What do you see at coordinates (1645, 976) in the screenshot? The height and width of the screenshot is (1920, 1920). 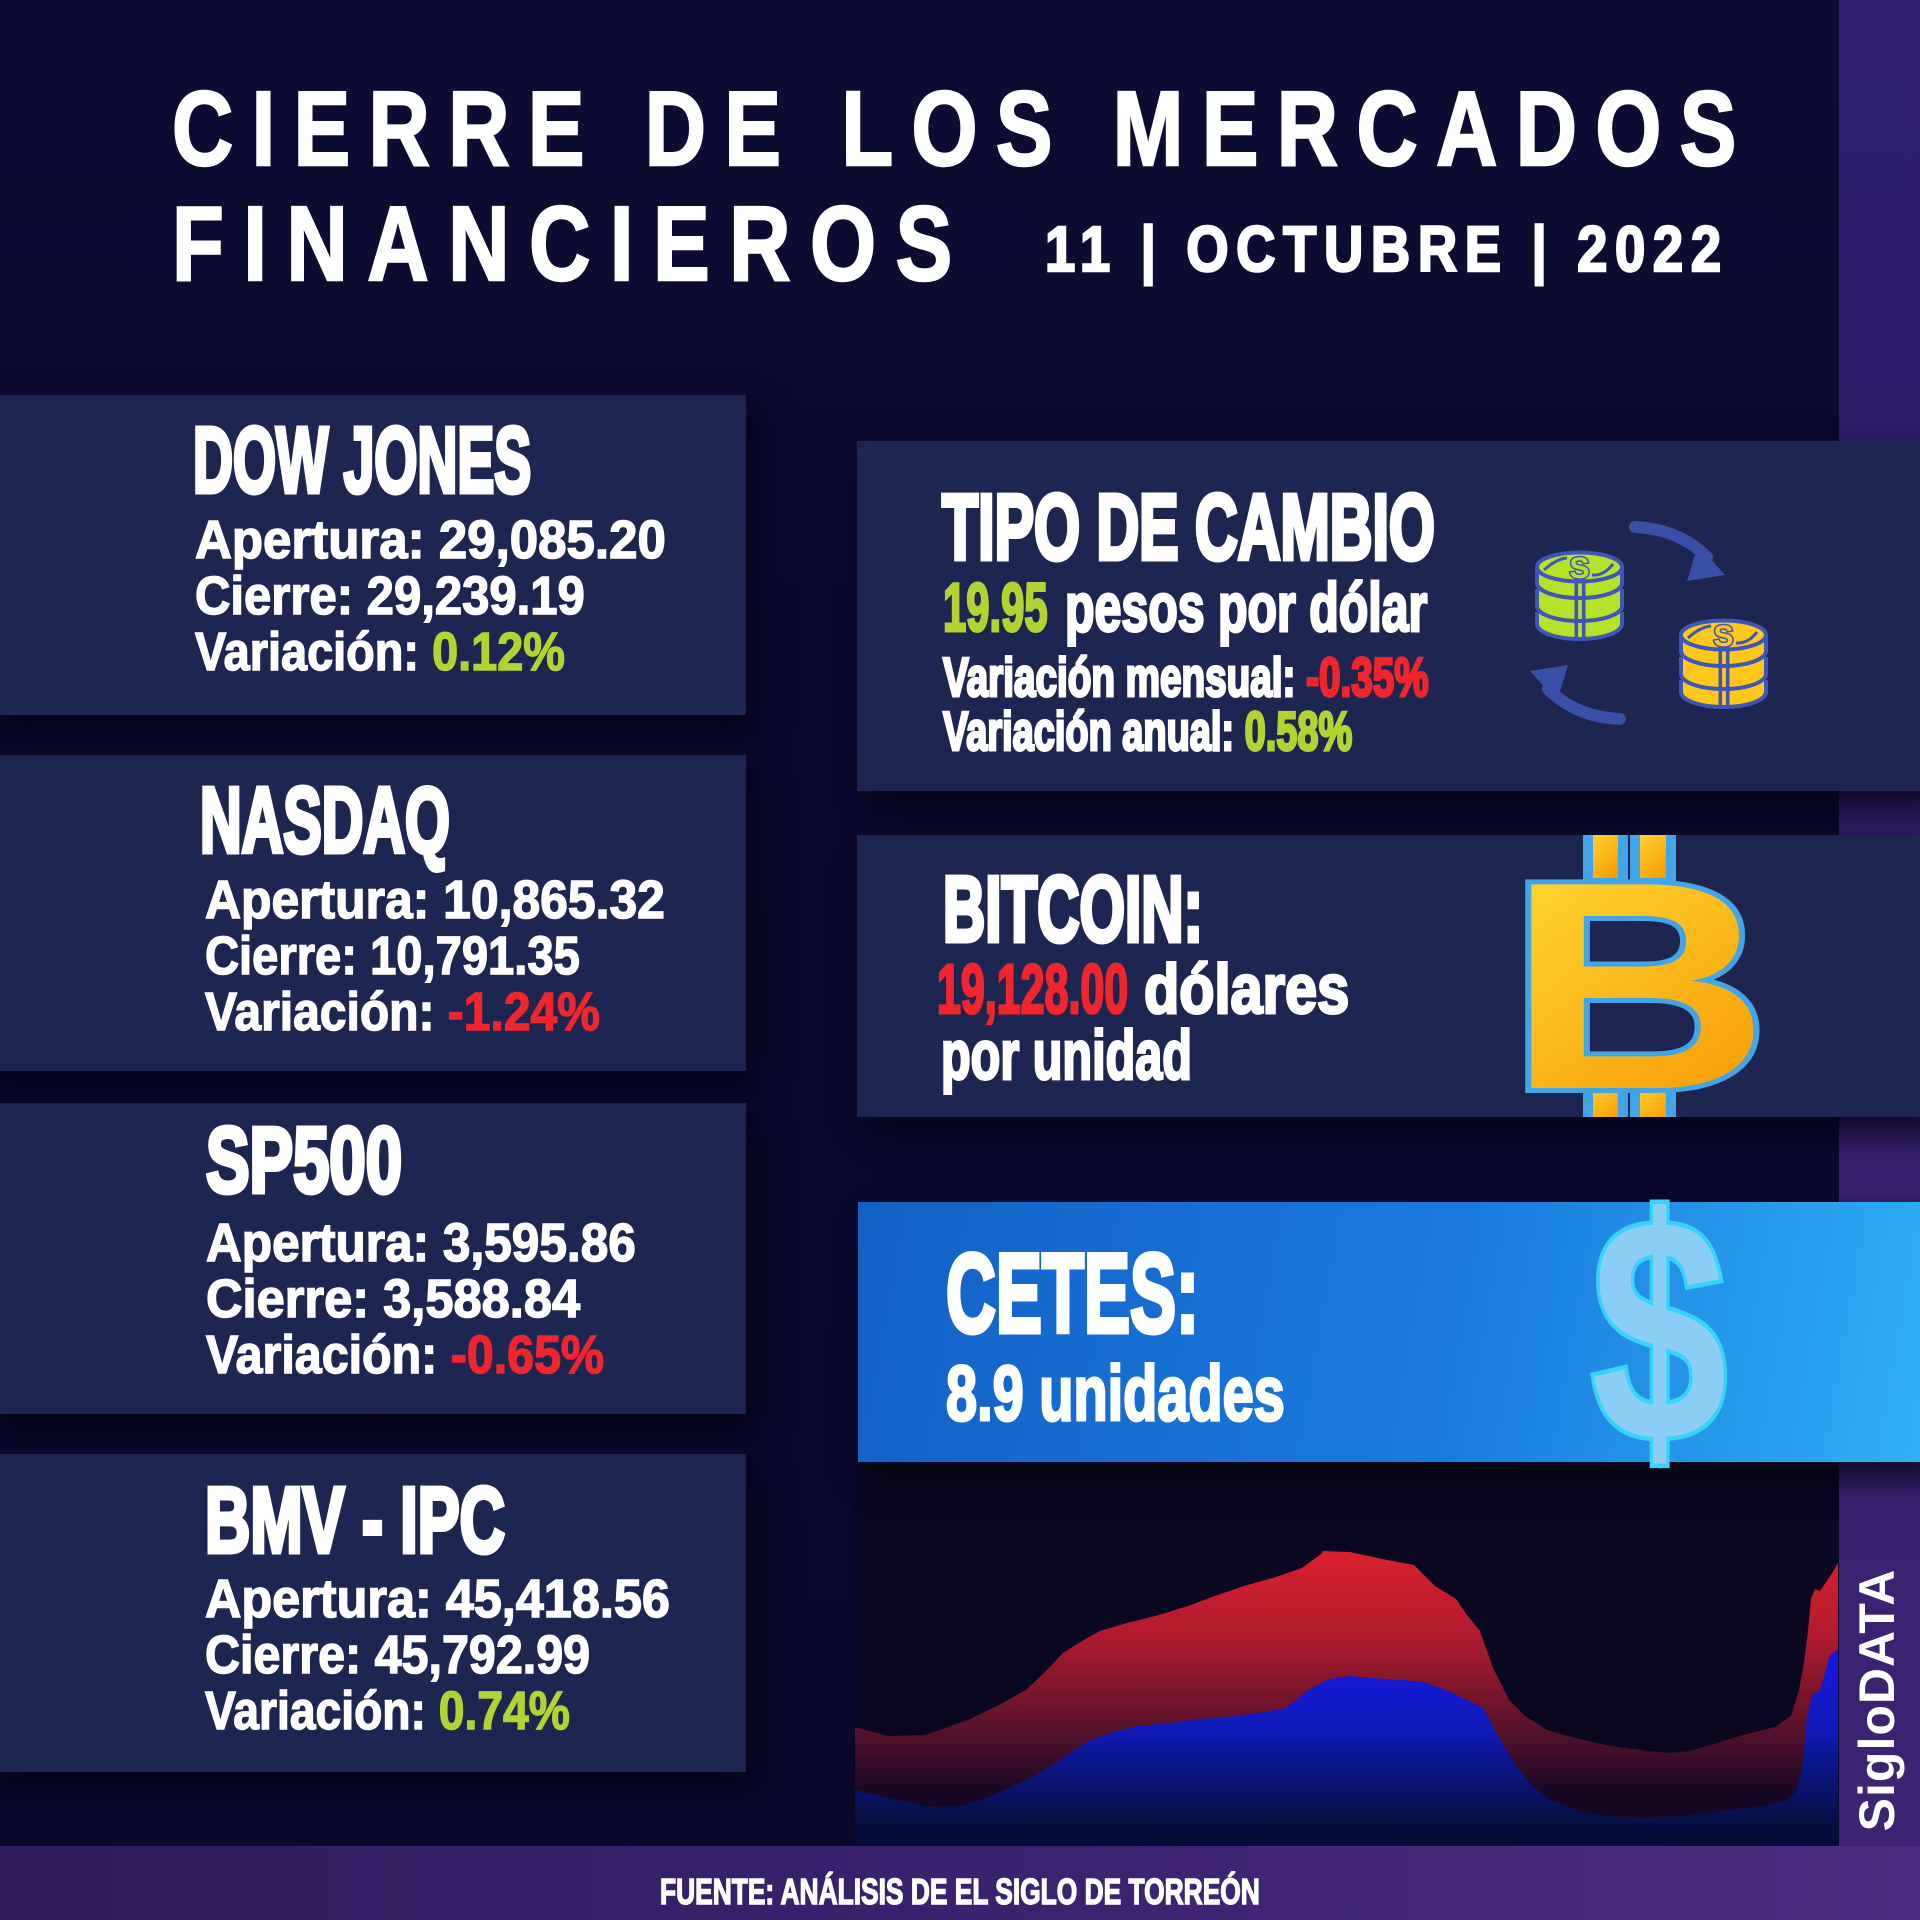 I see `svg-text: B` at bounding box center [1645, 976].